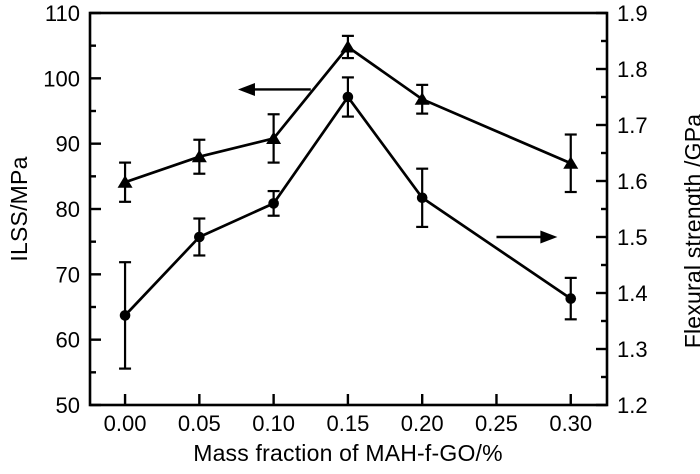 The width and height of the screenshot is (700, 474). What do you see at coordinates (632, 237) in the screenshot?
I see `y-tick-label-right: 1.5` at bounding box center [632, 237].